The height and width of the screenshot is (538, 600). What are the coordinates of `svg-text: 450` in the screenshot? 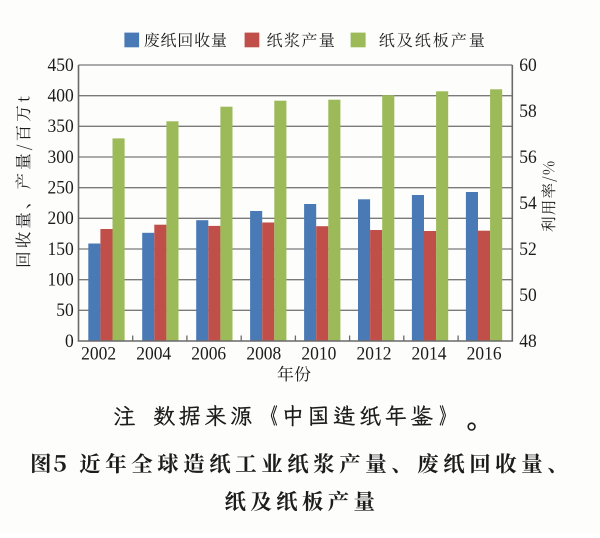 It's located at (60, 64).